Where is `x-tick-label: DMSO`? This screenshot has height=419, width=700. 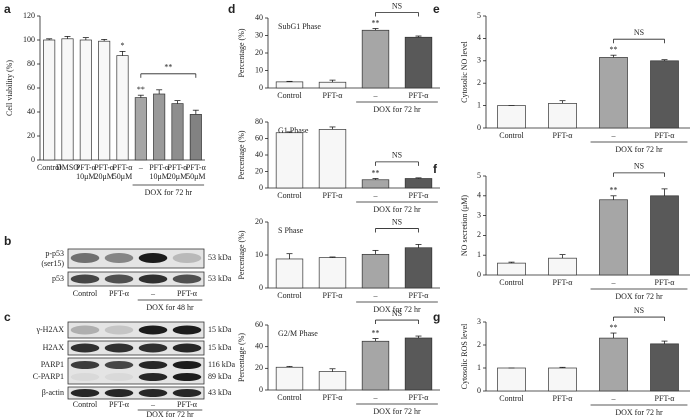
x-tick-label: DMSO is located at coordinates (67, 167).